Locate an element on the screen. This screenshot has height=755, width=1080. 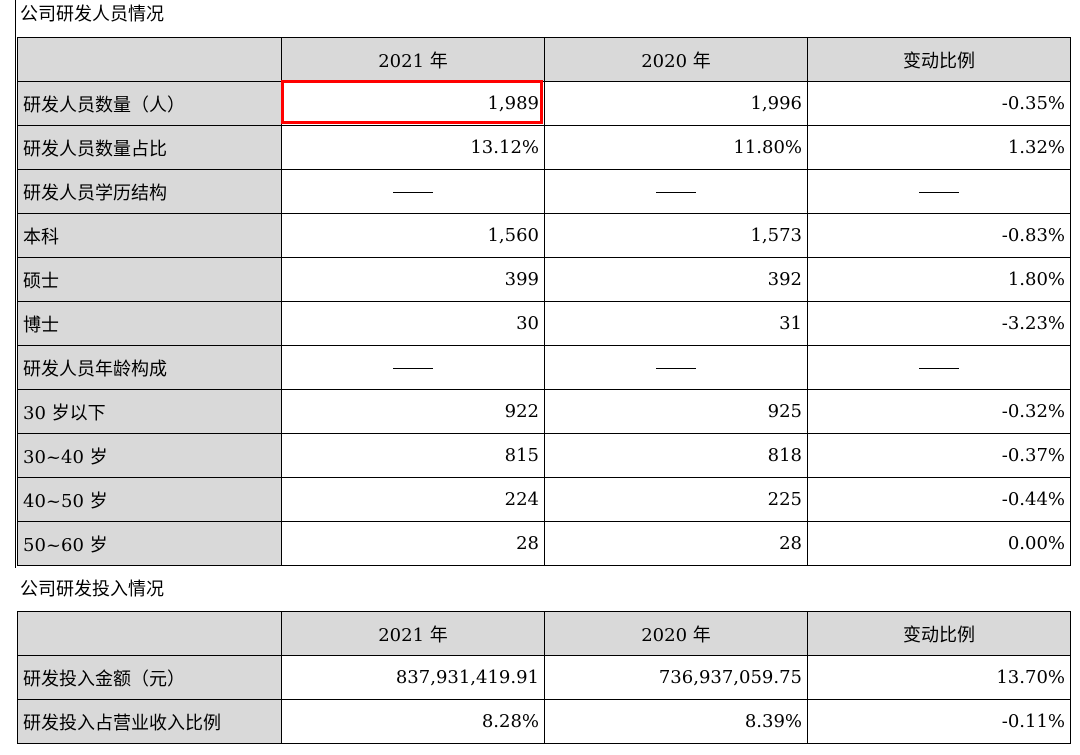
cell-change: -0.32% is located at coordinates (939, 411).